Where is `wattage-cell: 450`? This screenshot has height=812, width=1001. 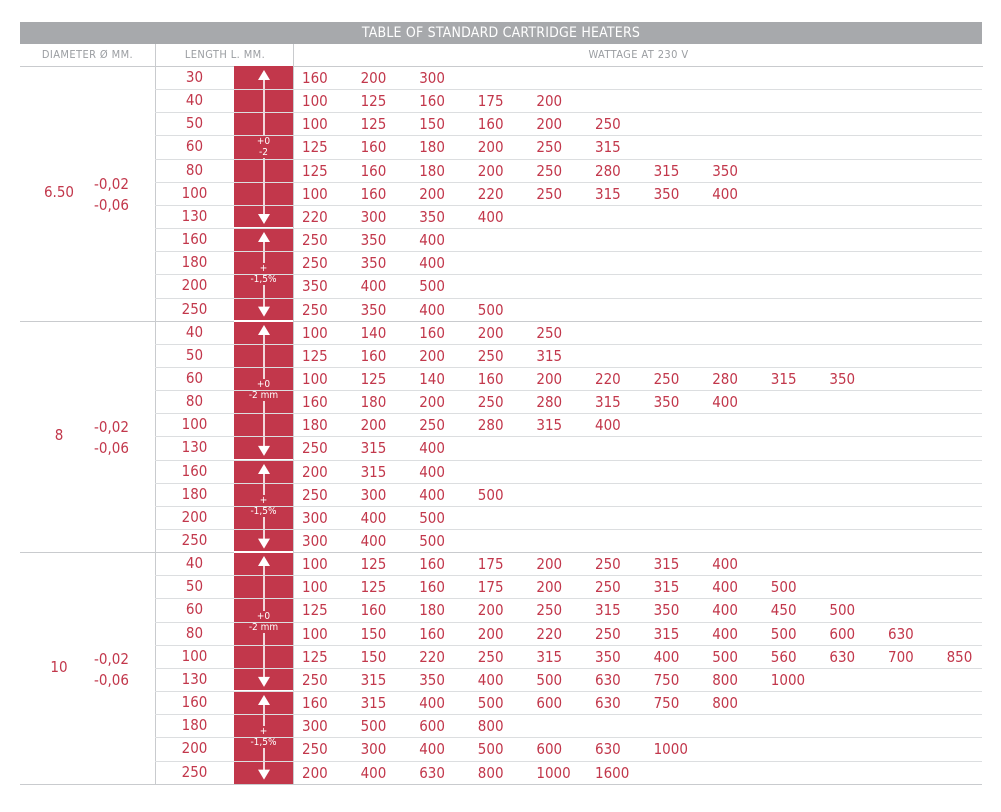
wattage-cell: 450 is located at coordinates (783, 610).